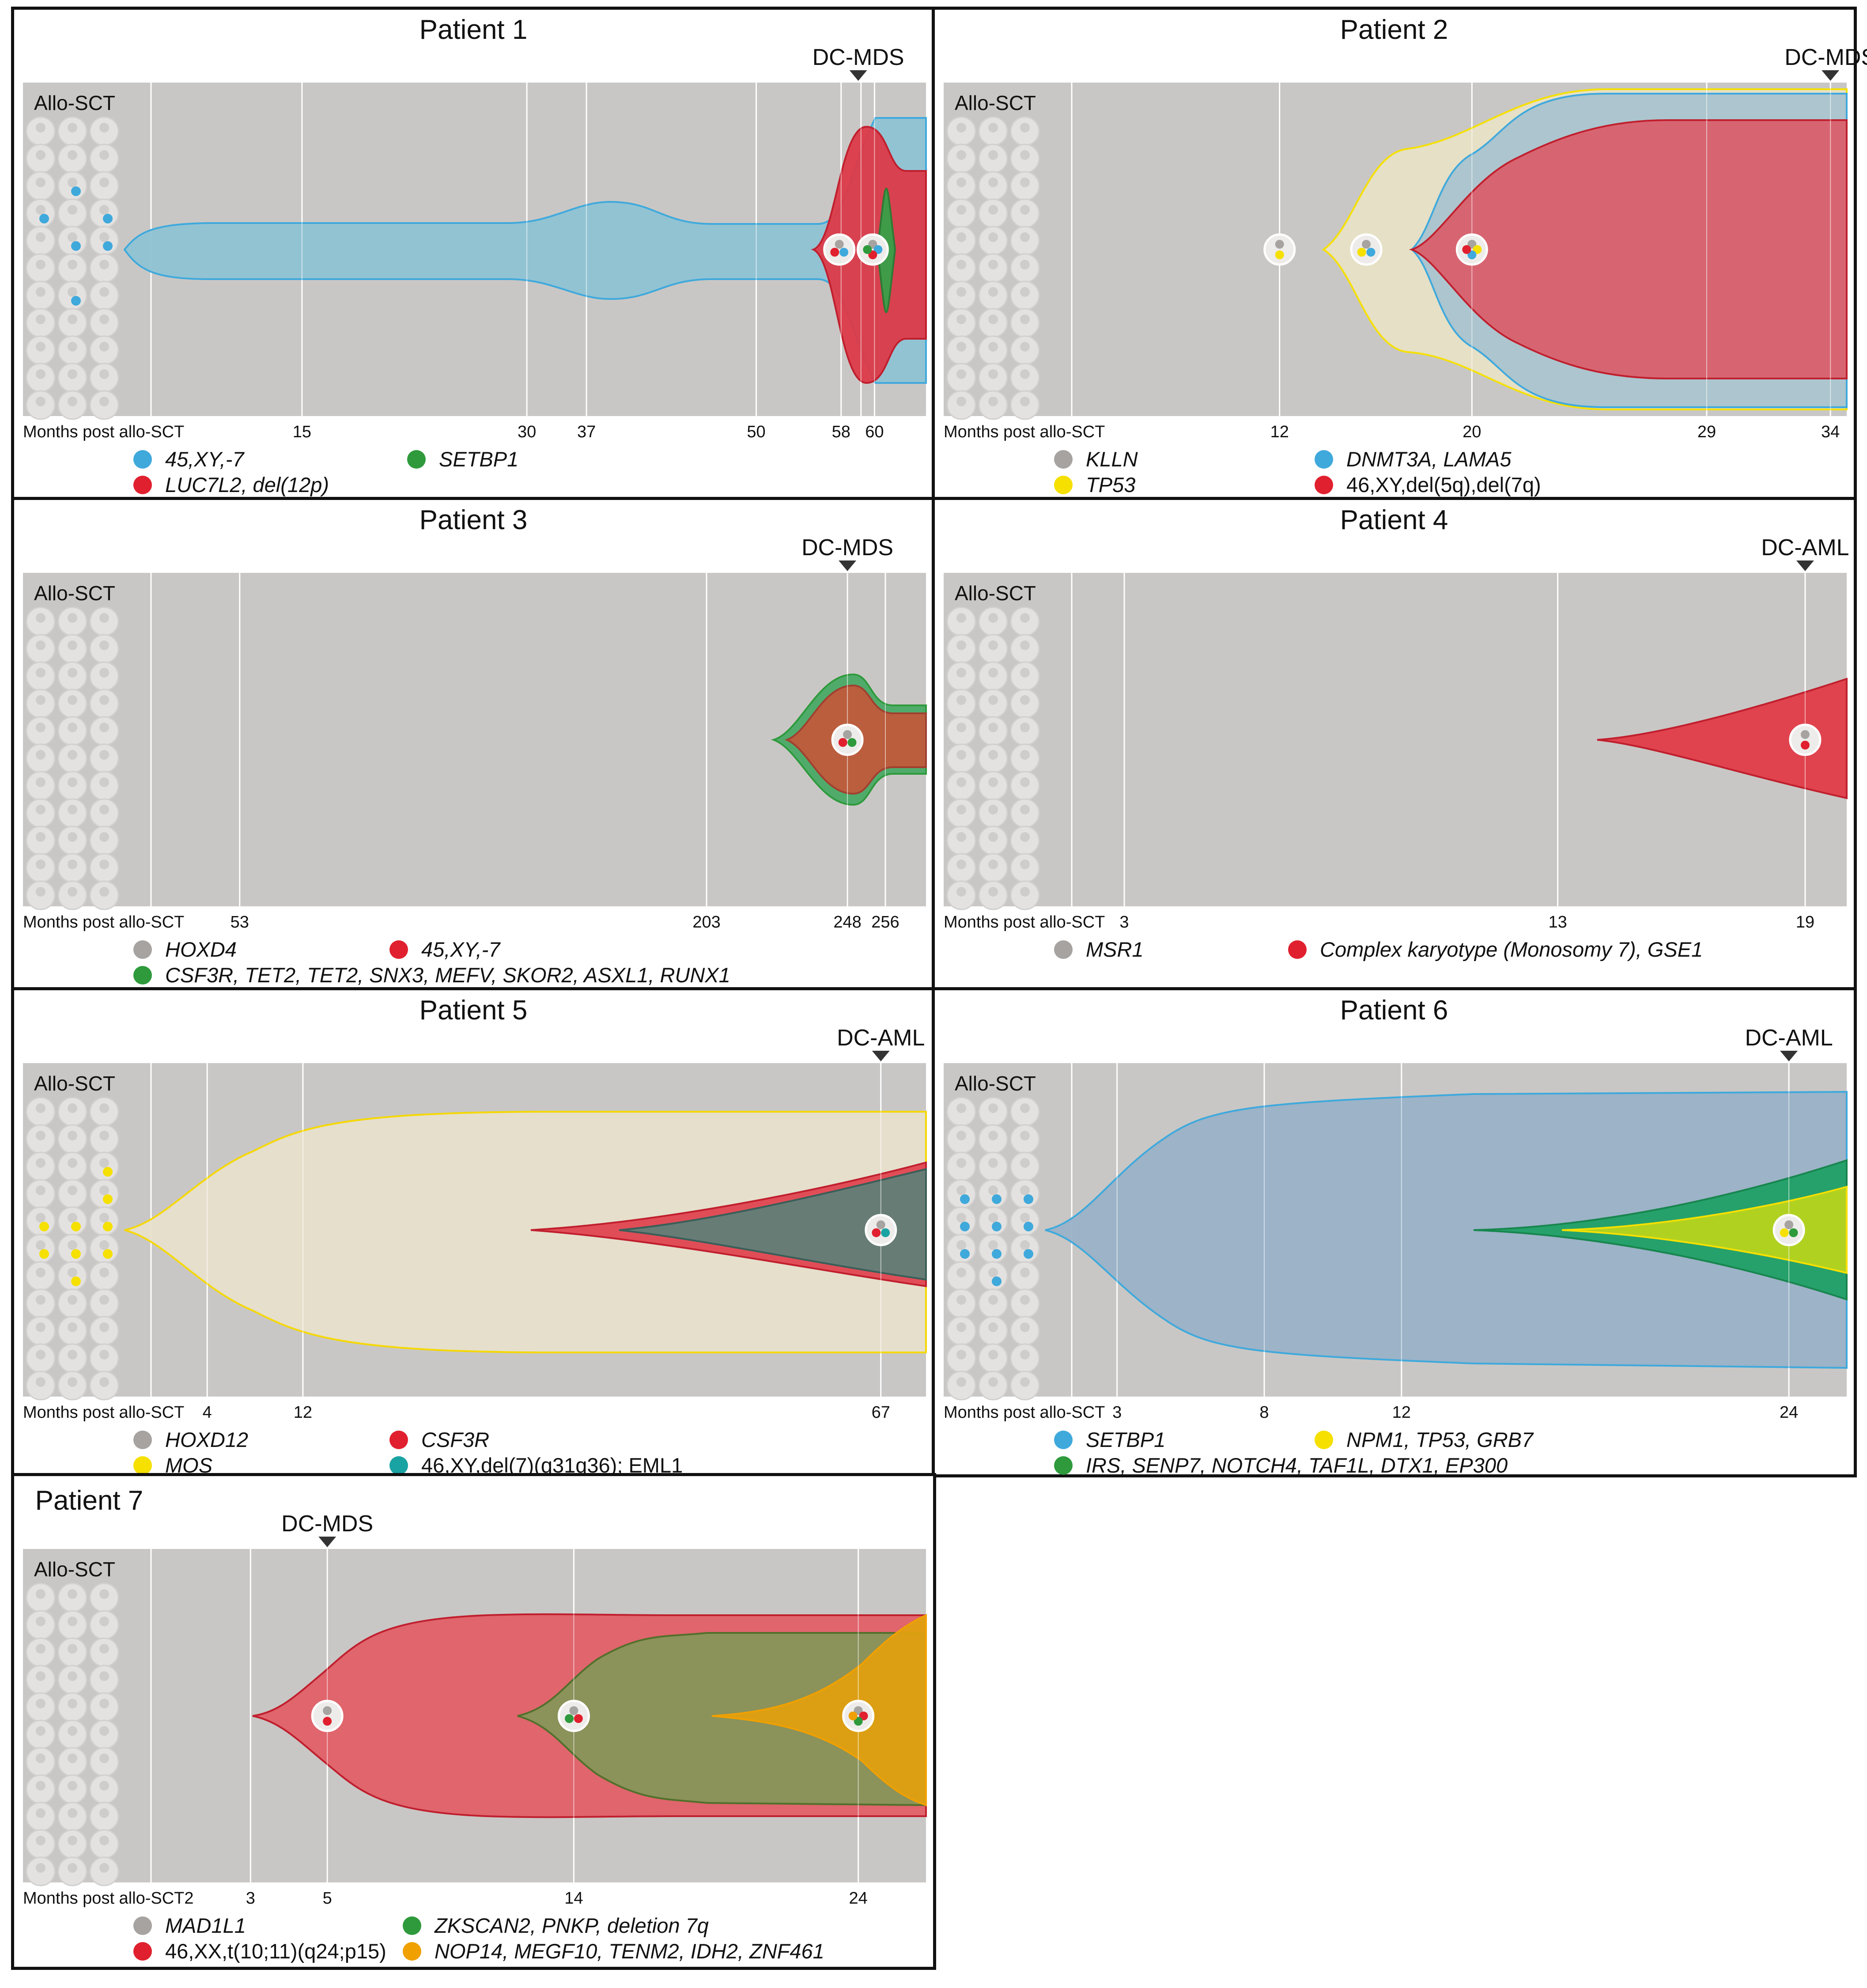 This screenshot has height=1988, width=1867. Describe the element at coordinates (473, 520) in the screenshot. I see `panel-title: Patient 3` at that location.